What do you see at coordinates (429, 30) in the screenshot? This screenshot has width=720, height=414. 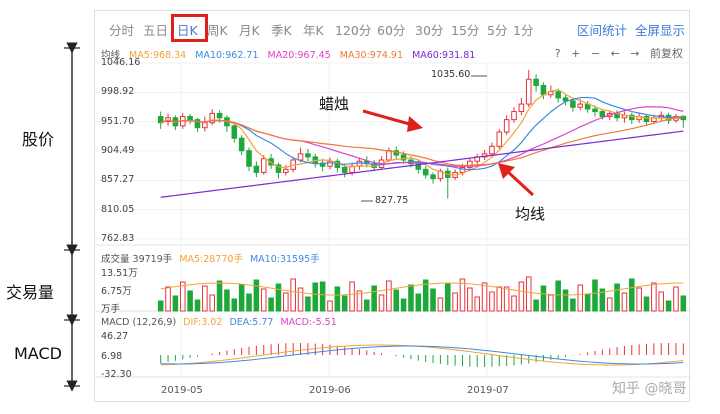 I see `tab-9: 30分` at bounding box center [429, 30].